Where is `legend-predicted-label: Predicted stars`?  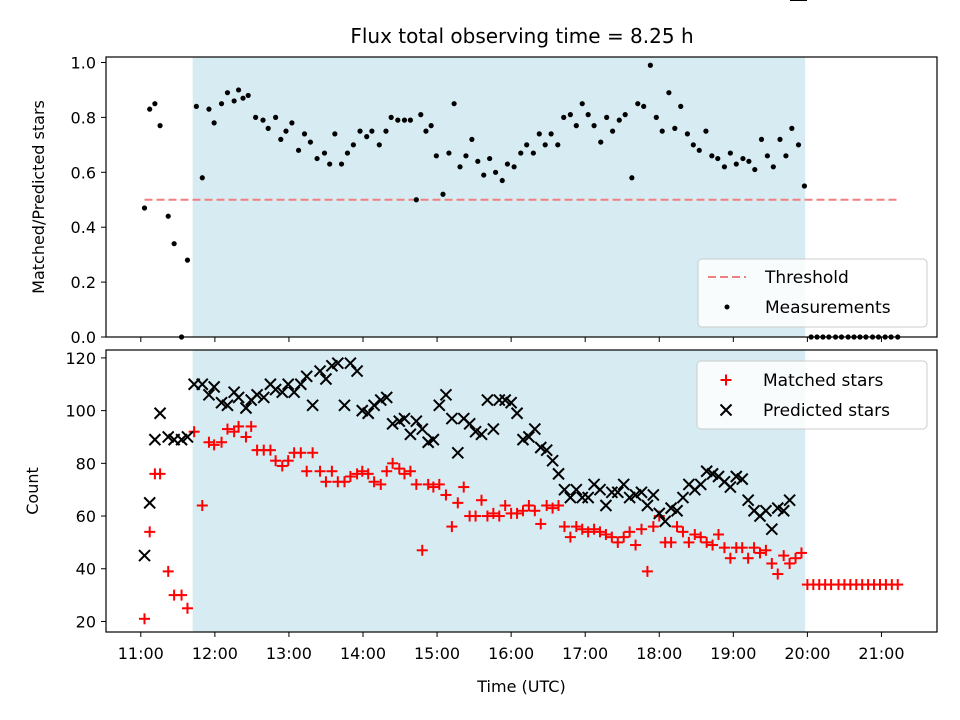
legend-predicted-label: Predicted stars is located at coordinates (826, 411).